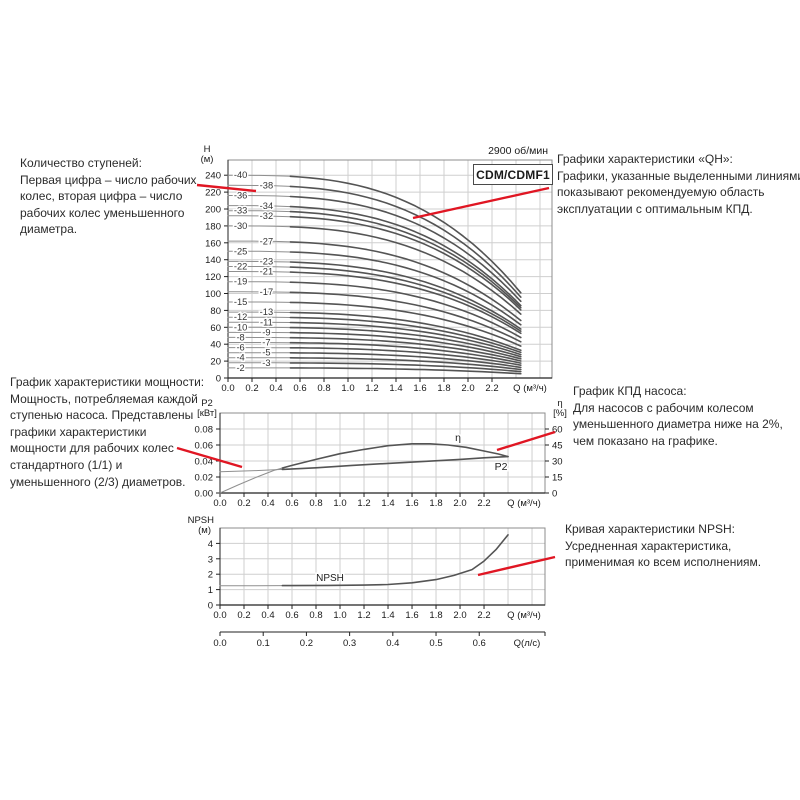  What do you see at coordinates (266, 353) in the screenshot?
I see `svg-text: -5` at bounding box center [266, 353].